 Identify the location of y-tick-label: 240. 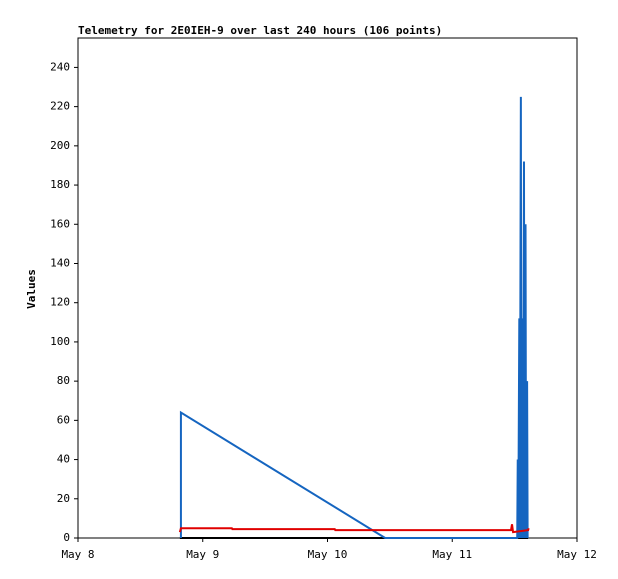
(60, 66).